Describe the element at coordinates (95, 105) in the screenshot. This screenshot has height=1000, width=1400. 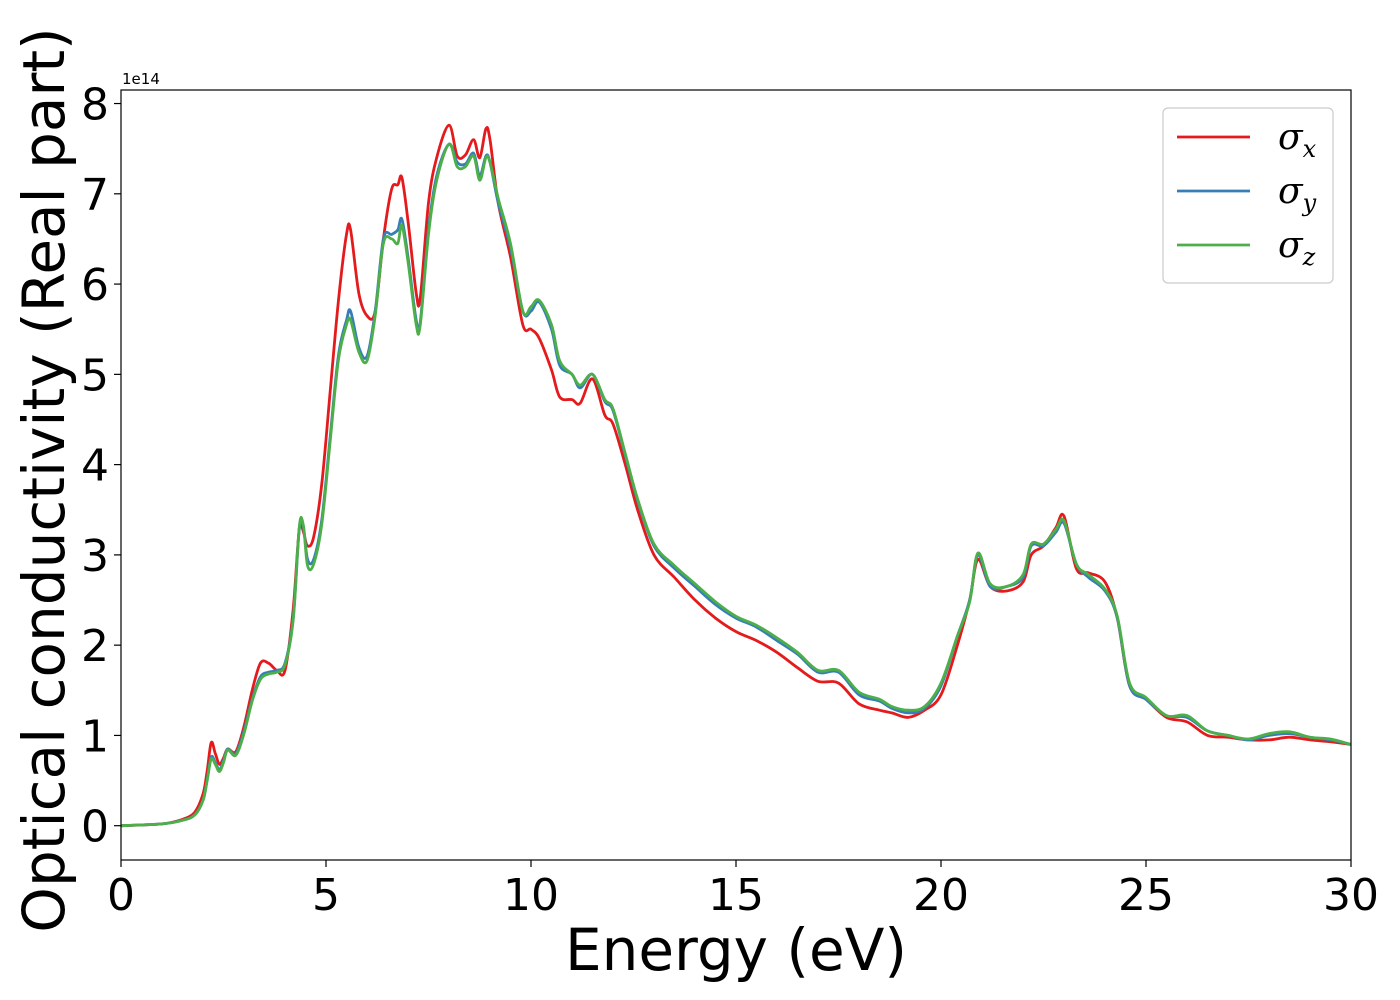
I see `y-tick-label: 8` at that location.